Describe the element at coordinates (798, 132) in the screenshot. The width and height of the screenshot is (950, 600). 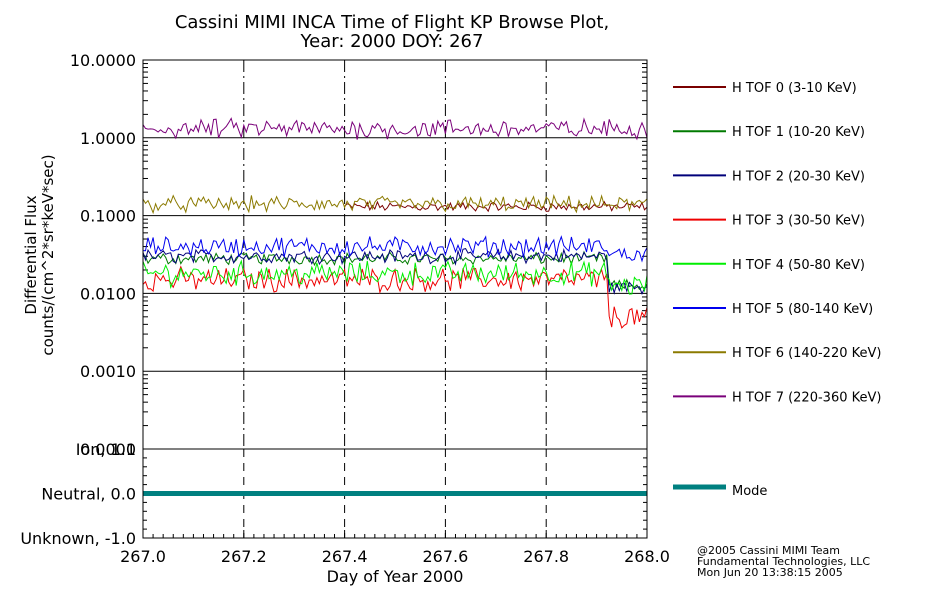
I see `legend-label: H TOF 1 (10-20 KeV)` at that location.